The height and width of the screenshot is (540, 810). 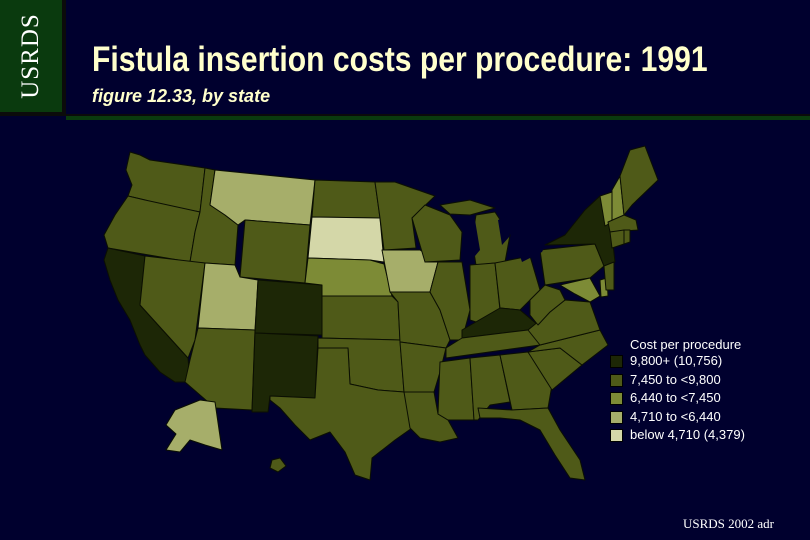 What do you see at coordinates (609, 276) in the screenshot?
I see `state-NJ` at bounding box center [609, 276].